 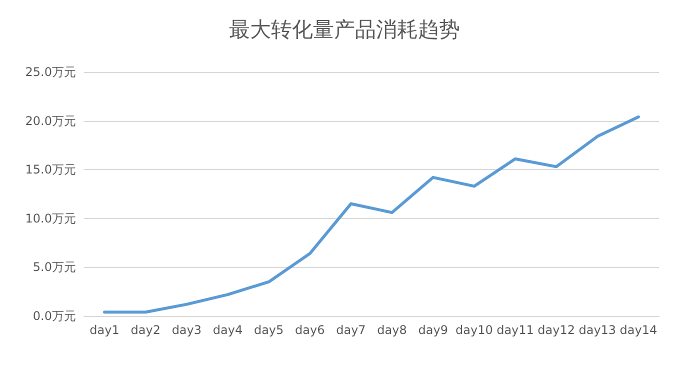 I want to click on chart-title: 最大转化量产品消耗趋势, so click(x=344, y=30).